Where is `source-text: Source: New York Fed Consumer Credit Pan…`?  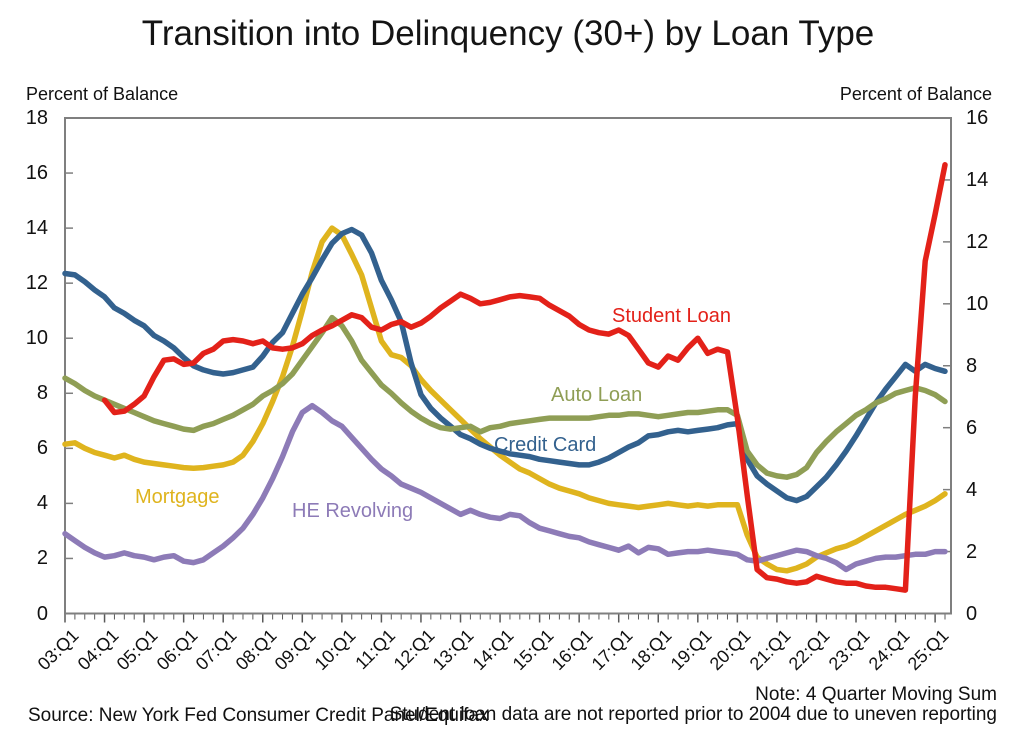 source-text: Source: New York Fed Consumer Credit Pan… is located at coordinates (258, 715).